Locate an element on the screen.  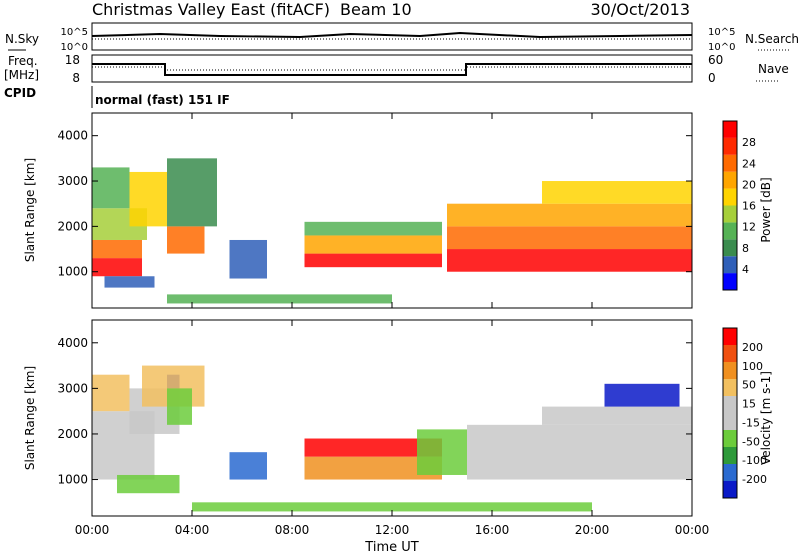
xtick-label-4: 16:00 is located at coordinates (492, 530).